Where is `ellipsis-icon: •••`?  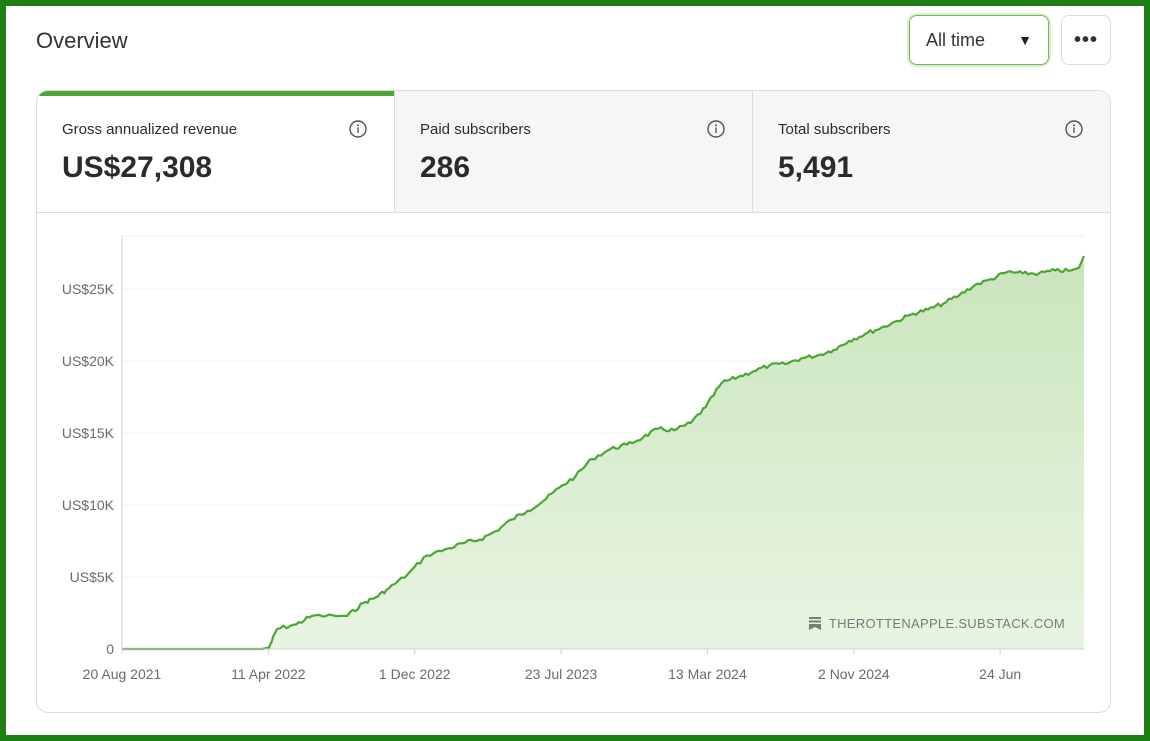
ellipsis-icon: ••• is located at coordinates (1085, 39).